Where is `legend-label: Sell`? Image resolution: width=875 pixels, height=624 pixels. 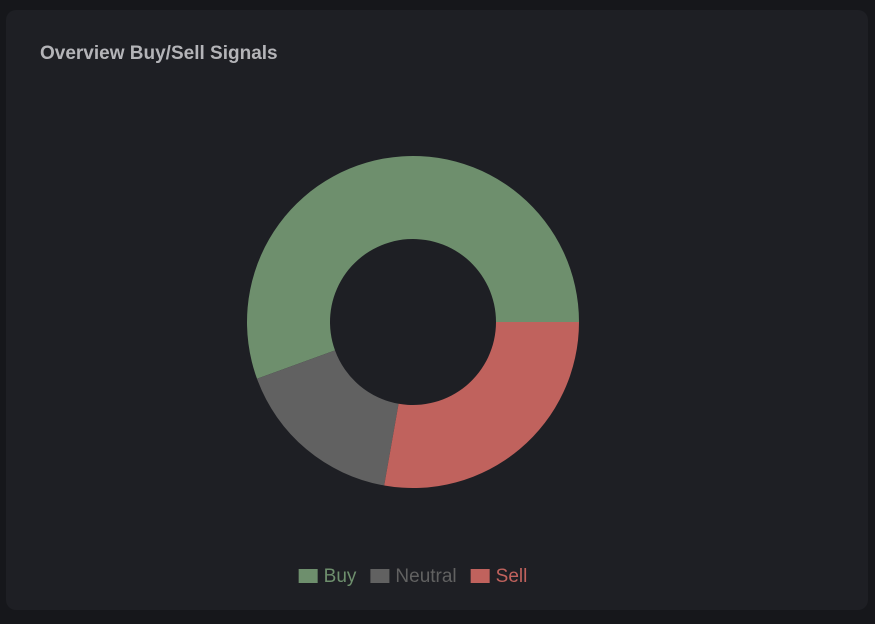
legend-label: Sell is located at coordinates (512, 576).